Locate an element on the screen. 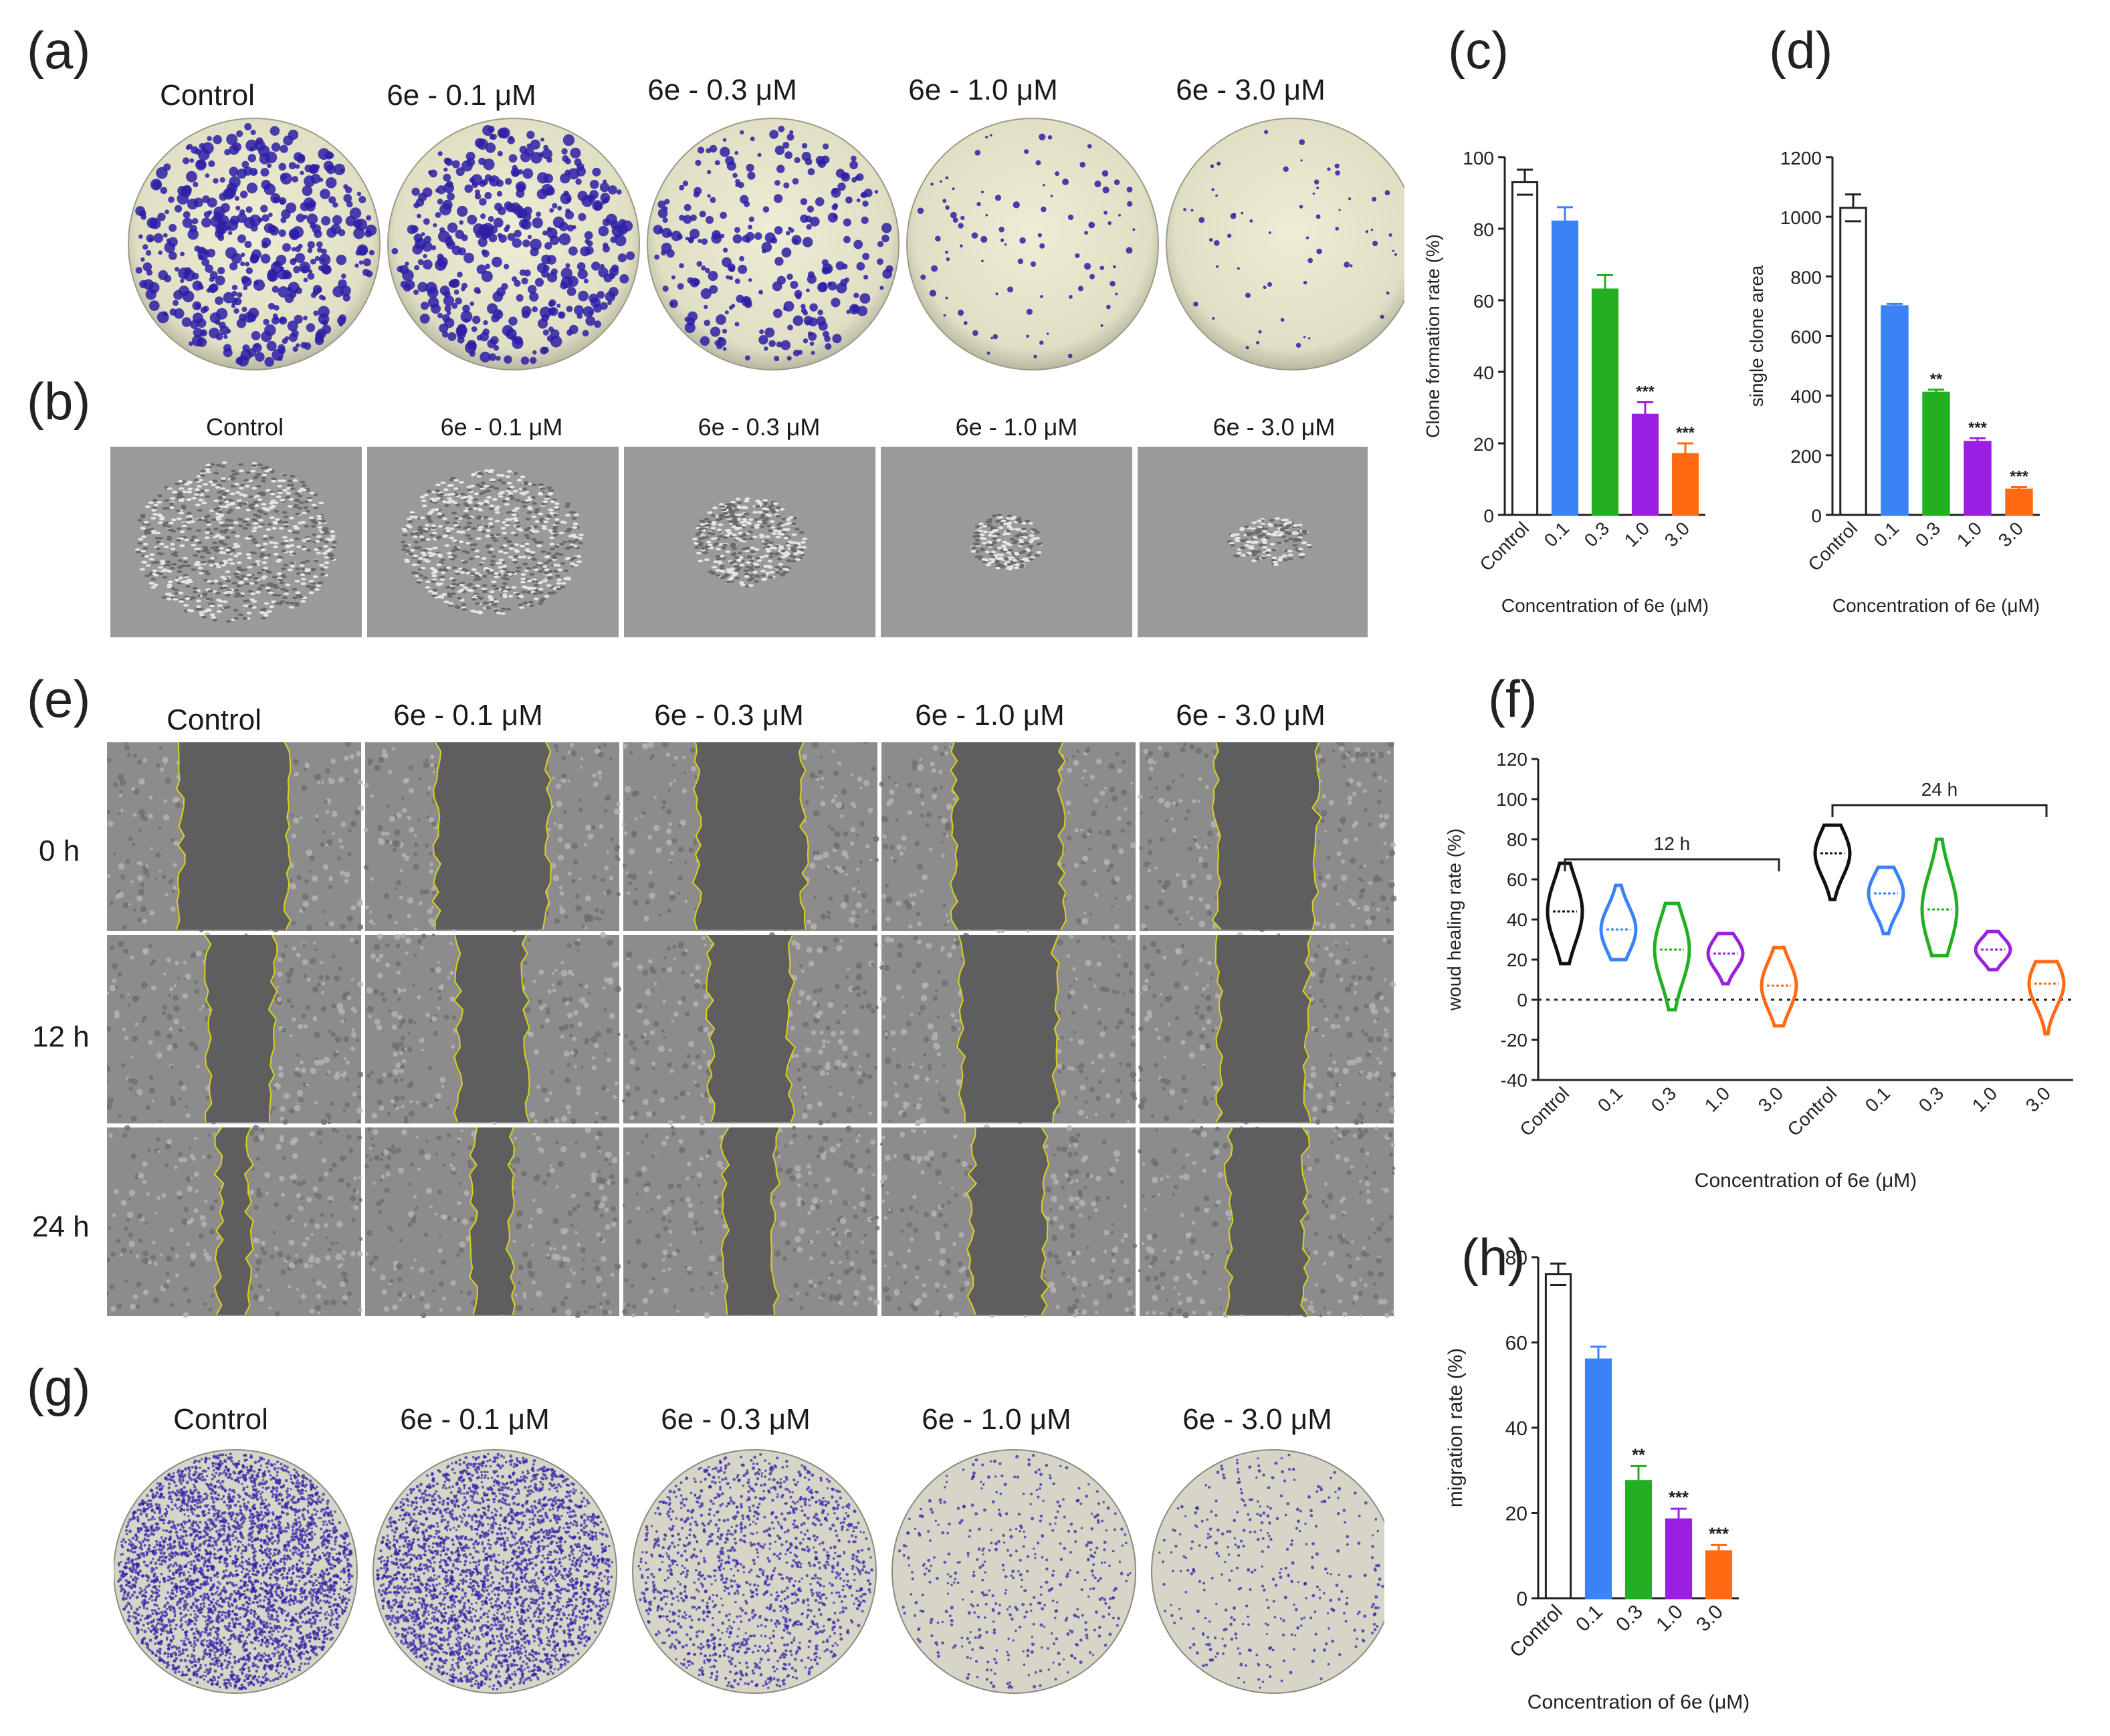  y-tick-label: 1200 is located at coordinates (1801, 158).